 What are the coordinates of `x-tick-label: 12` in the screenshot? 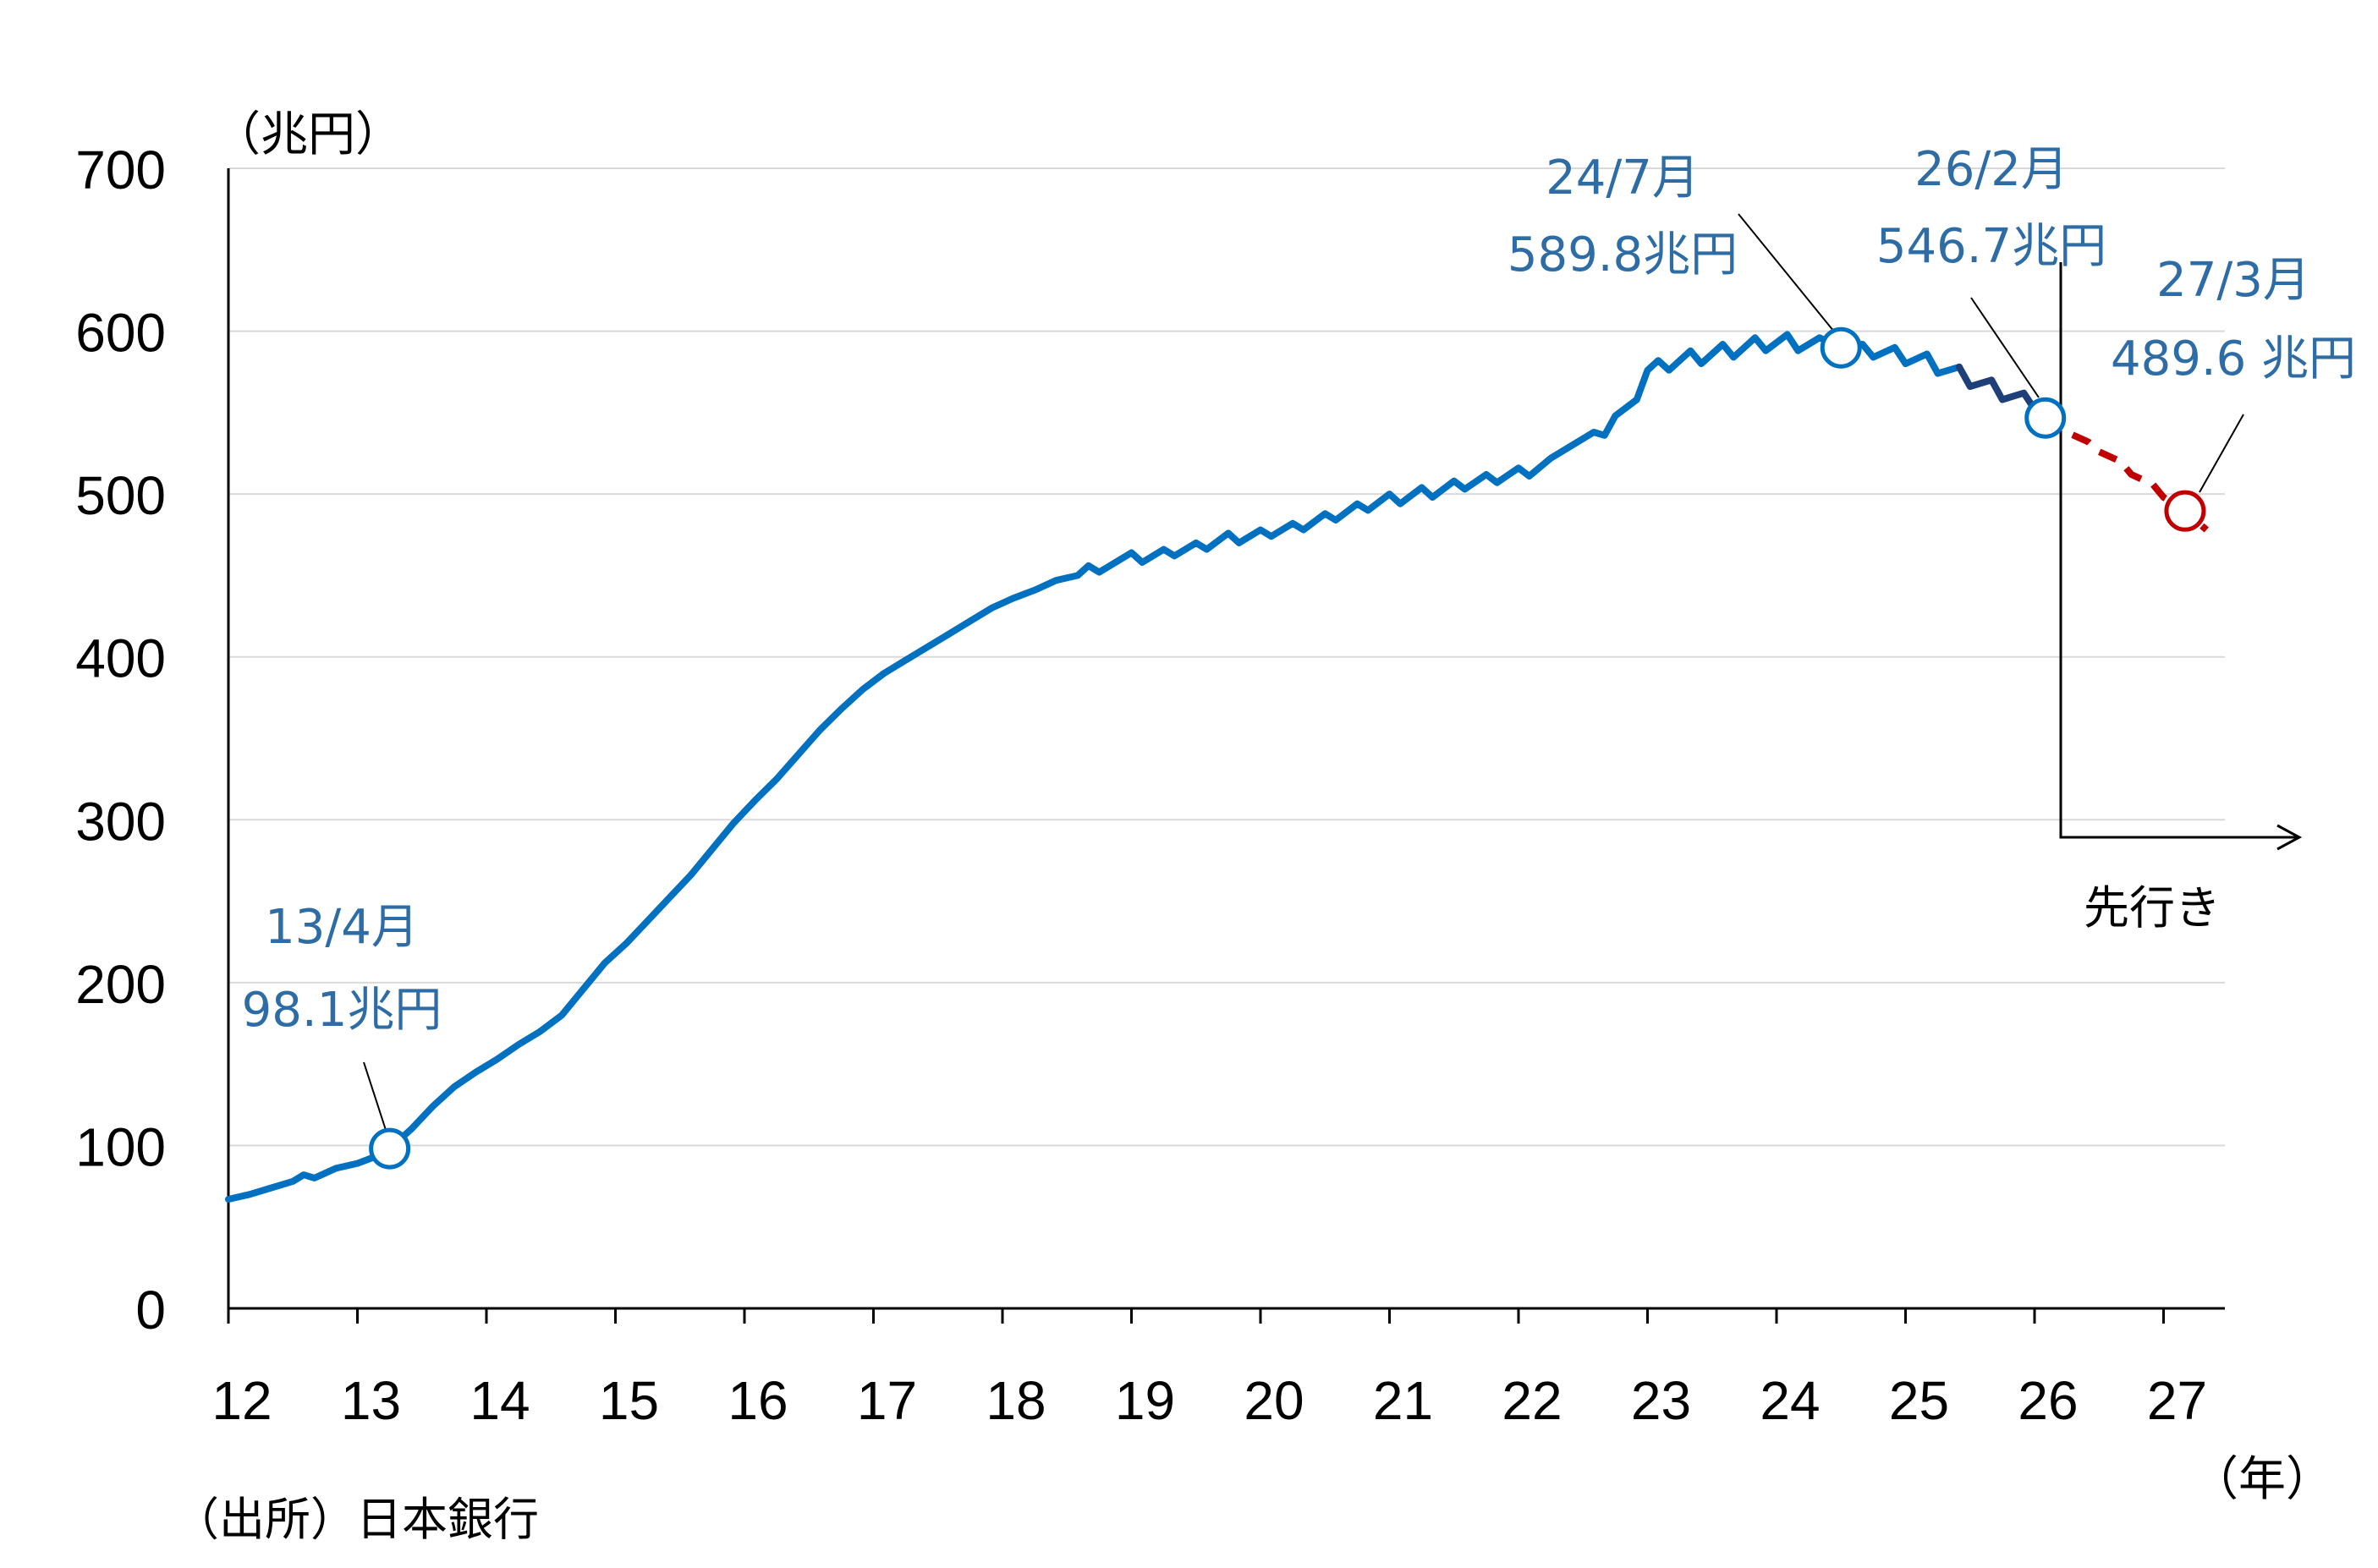 It's located at (241, 1400).